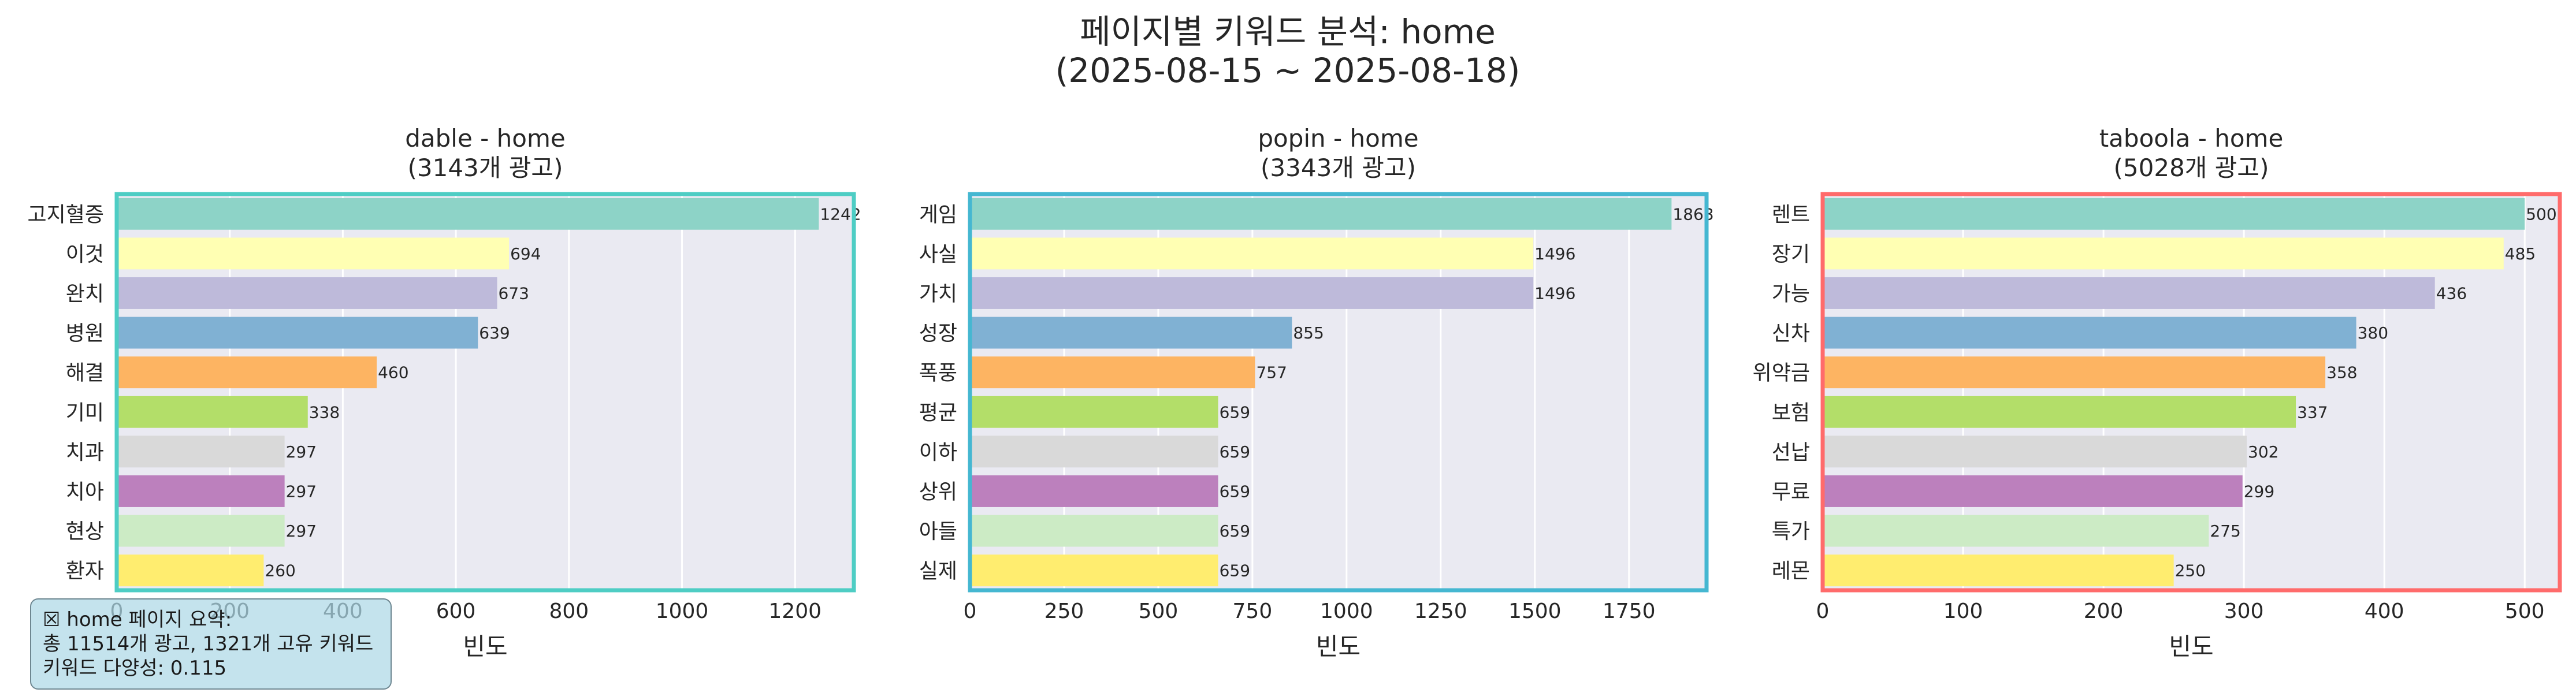  What do you see at coordinates (938, 531) in the screenshot?
I see `y-tick-label: 아들` at bounding box center [938, 531].